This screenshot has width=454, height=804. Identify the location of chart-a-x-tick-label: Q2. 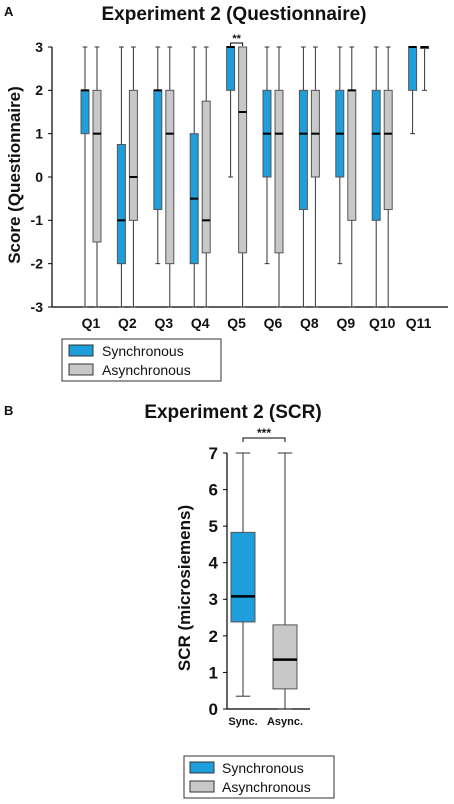
(127, 323).